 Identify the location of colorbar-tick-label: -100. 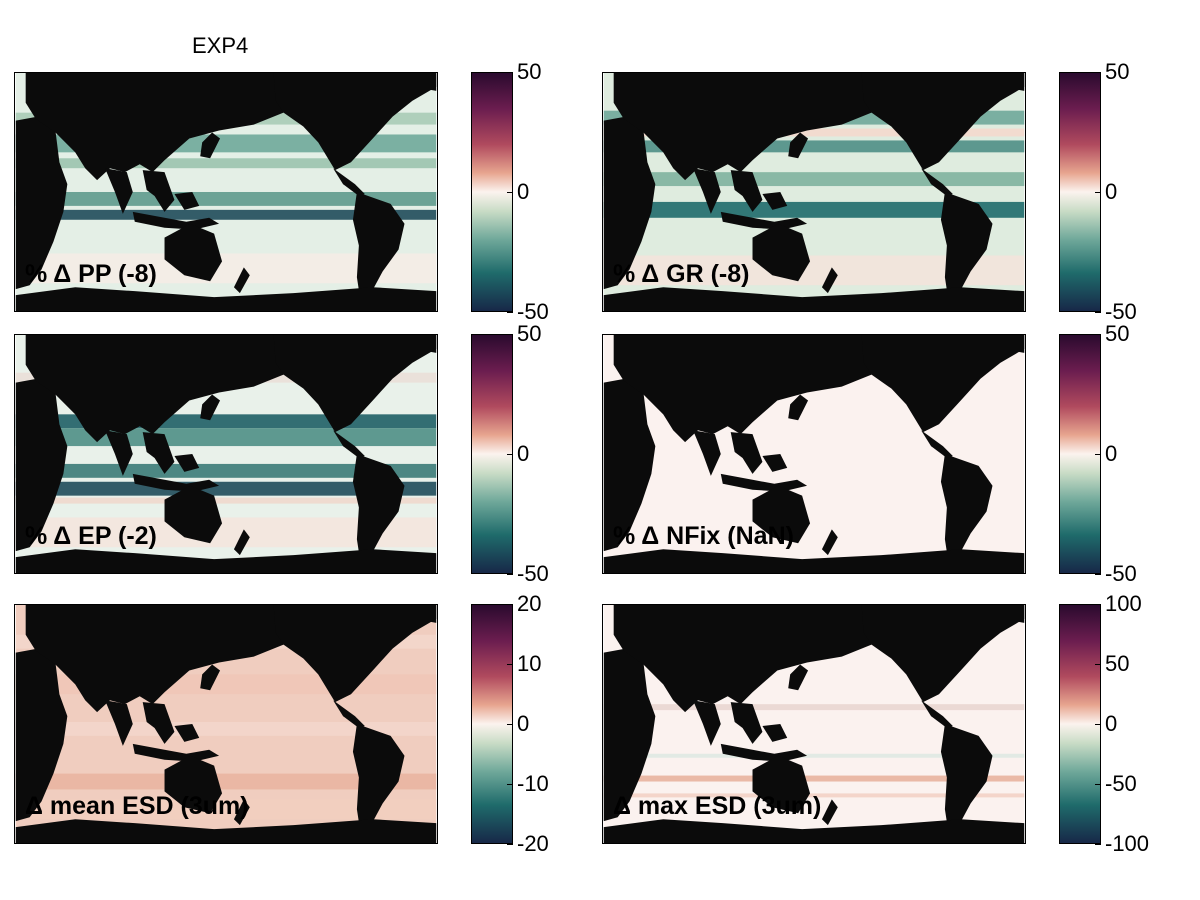
(1127, 843).